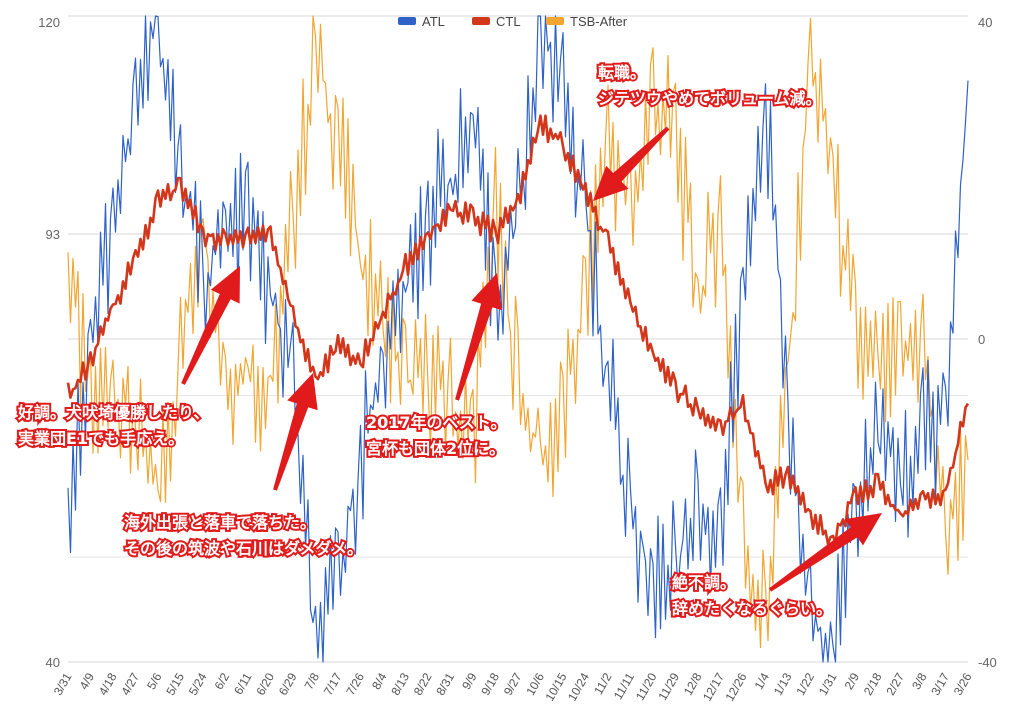  What do you see at coordinates (987, 662) in the screenshot?
I see `y2-tick-label: -40` at bounding box center [987, 662].